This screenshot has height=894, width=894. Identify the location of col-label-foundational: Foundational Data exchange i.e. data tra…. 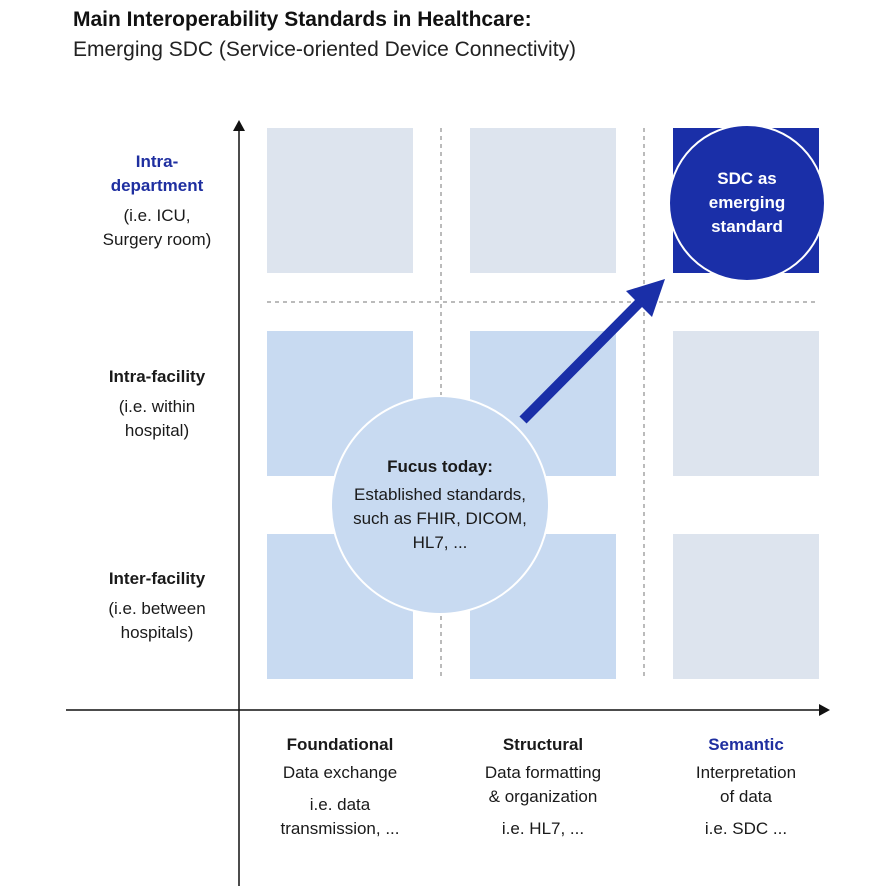
(340, 787).